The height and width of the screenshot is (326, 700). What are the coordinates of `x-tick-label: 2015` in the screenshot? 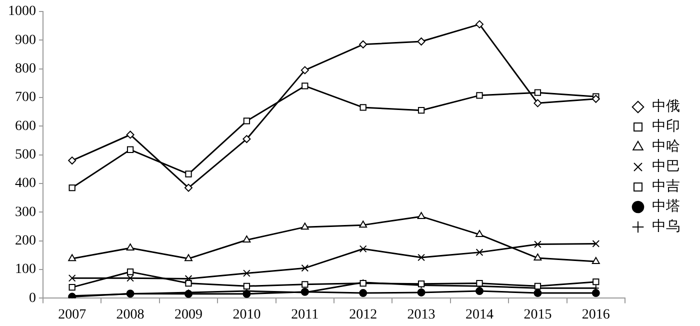 It's located at (538, 314).